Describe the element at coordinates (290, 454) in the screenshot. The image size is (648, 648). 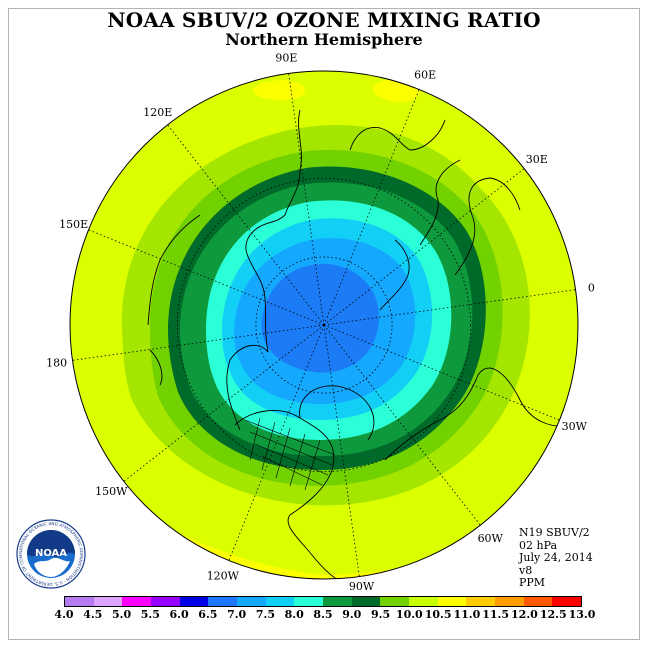
I see `us-states-grid` at that location.